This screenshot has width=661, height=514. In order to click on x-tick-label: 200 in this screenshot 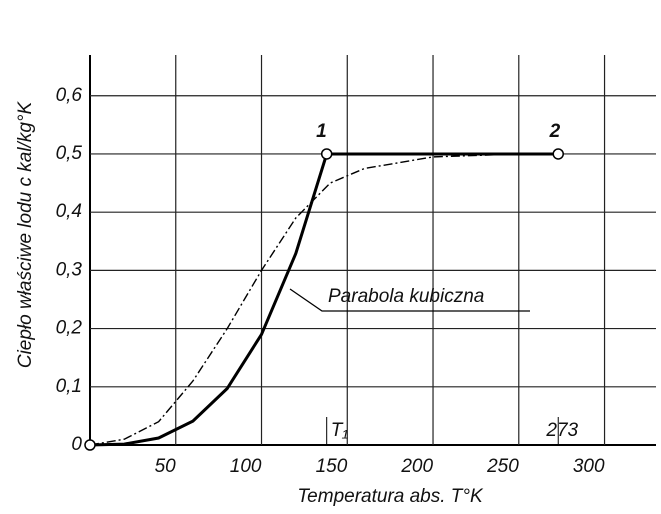, I will do `click(416, 466)`.